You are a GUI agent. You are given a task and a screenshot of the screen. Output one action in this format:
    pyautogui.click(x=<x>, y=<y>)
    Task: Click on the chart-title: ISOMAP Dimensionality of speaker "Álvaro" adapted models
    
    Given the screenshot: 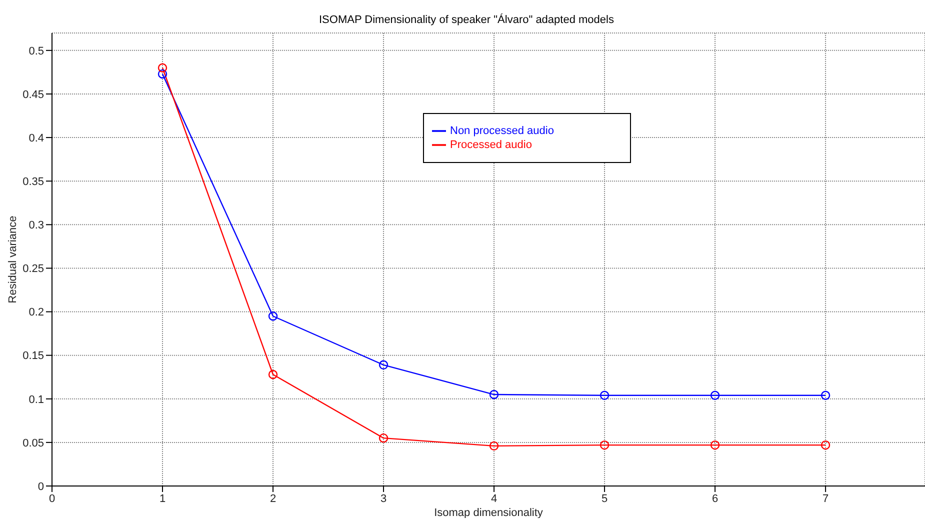 What is the action you would take?
    pyautogui.click(x=466, y=20)
    